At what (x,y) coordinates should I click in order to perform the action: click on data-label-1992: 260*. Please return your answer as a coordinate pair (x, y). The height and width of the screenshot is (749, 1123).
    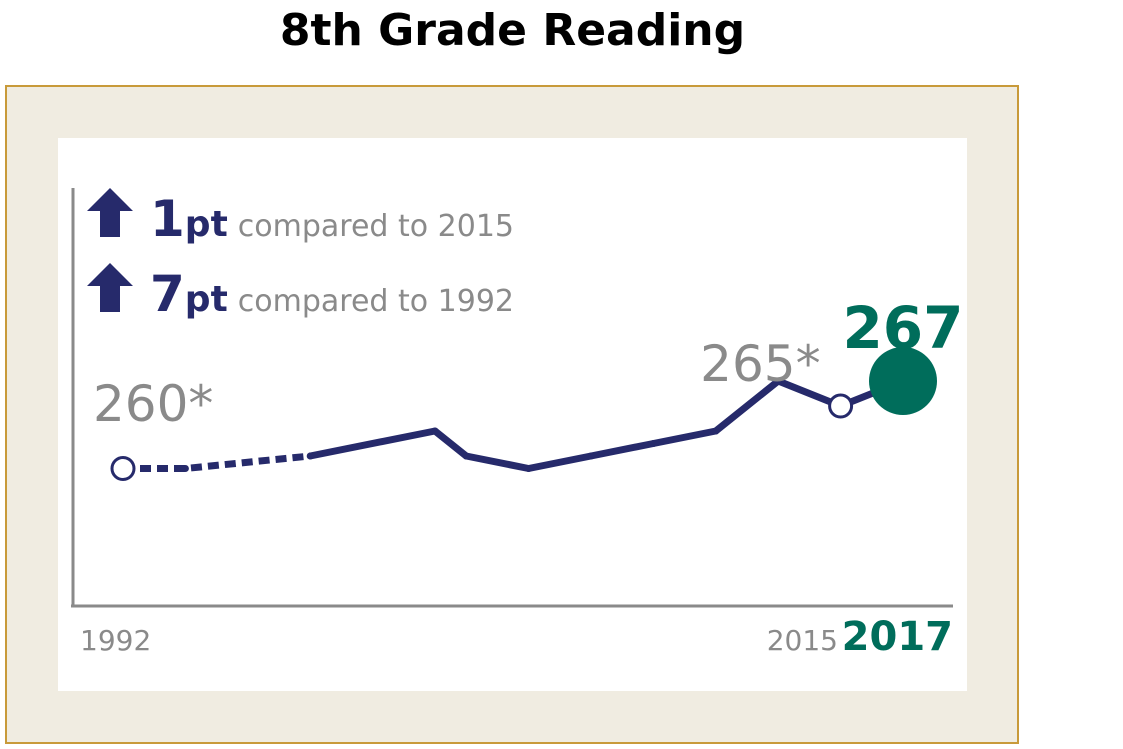
    Looking at the image, I should click on (153, 404).